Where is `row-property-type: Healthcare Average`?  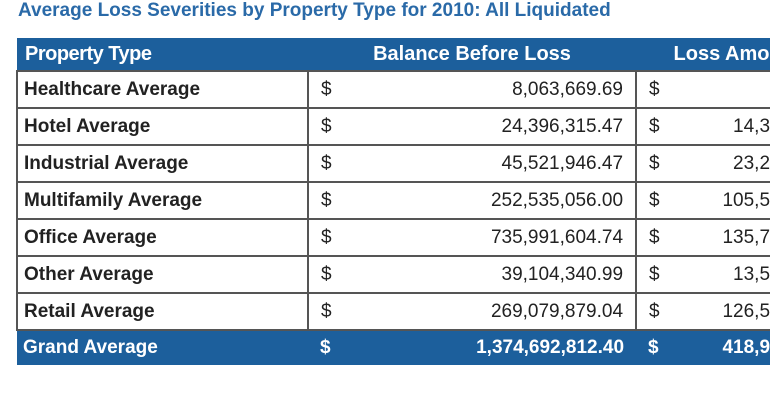 row-property-type: Healthcare Average is located at coordinates (162, 89).